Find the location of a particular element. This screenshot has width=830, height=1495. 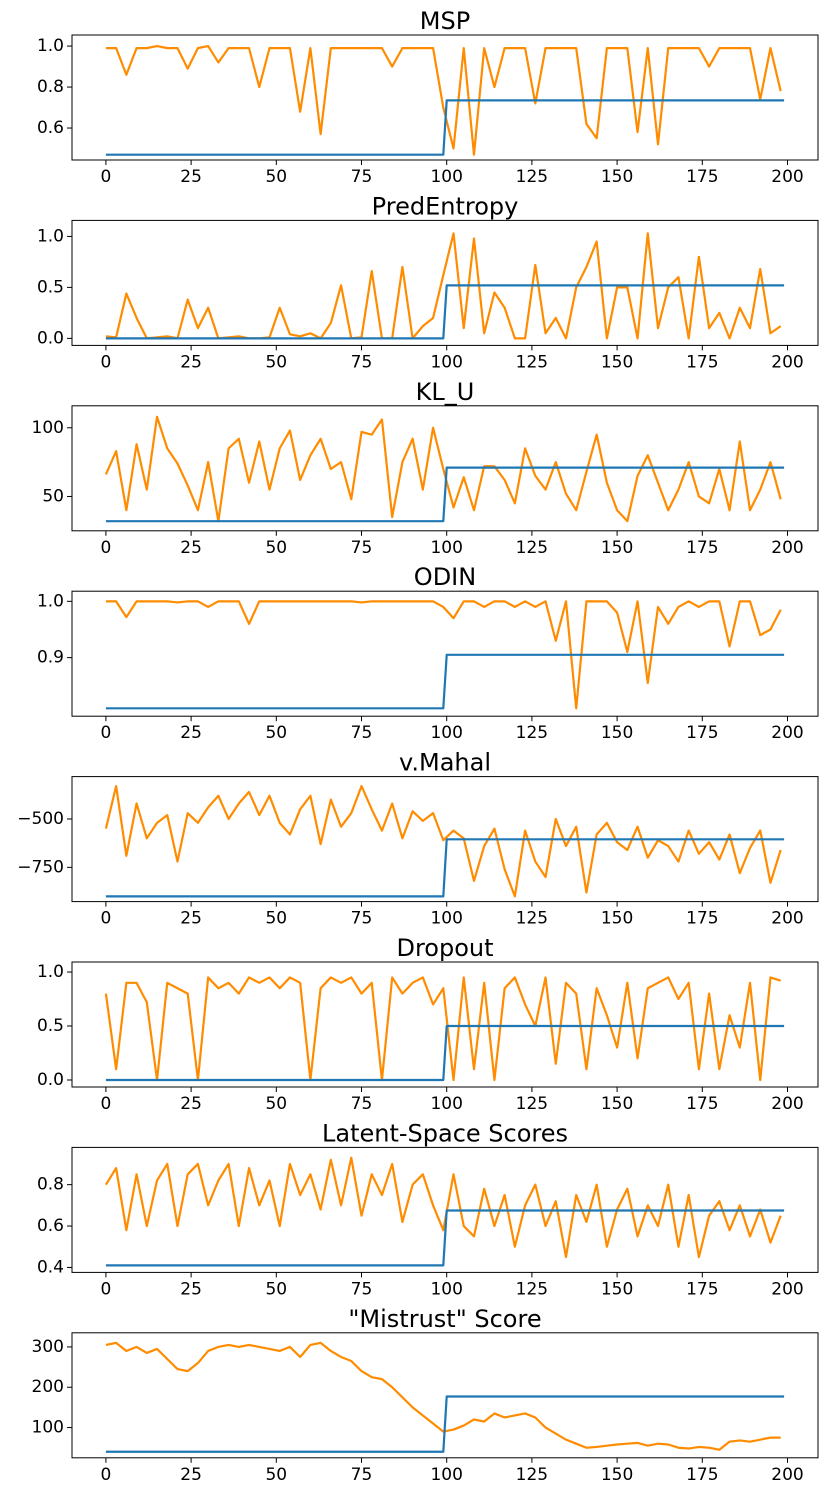

panel-title: ODIN is located at coordinates (445, 577).